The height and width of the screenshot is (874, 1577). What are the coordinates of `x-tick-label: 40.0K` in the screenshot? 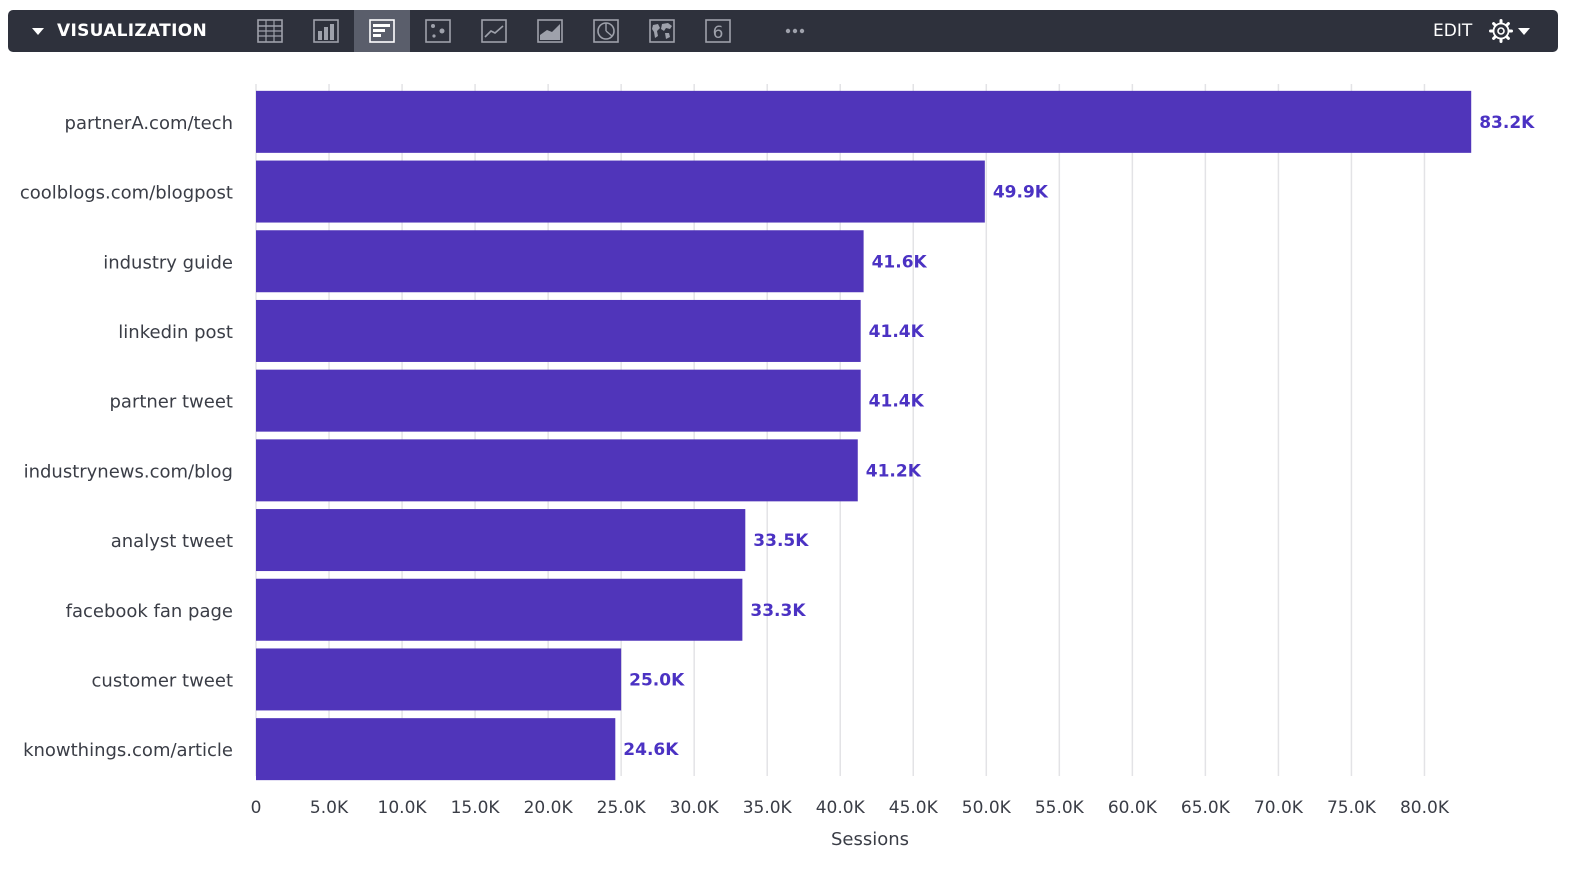 It's located at (841, 808).